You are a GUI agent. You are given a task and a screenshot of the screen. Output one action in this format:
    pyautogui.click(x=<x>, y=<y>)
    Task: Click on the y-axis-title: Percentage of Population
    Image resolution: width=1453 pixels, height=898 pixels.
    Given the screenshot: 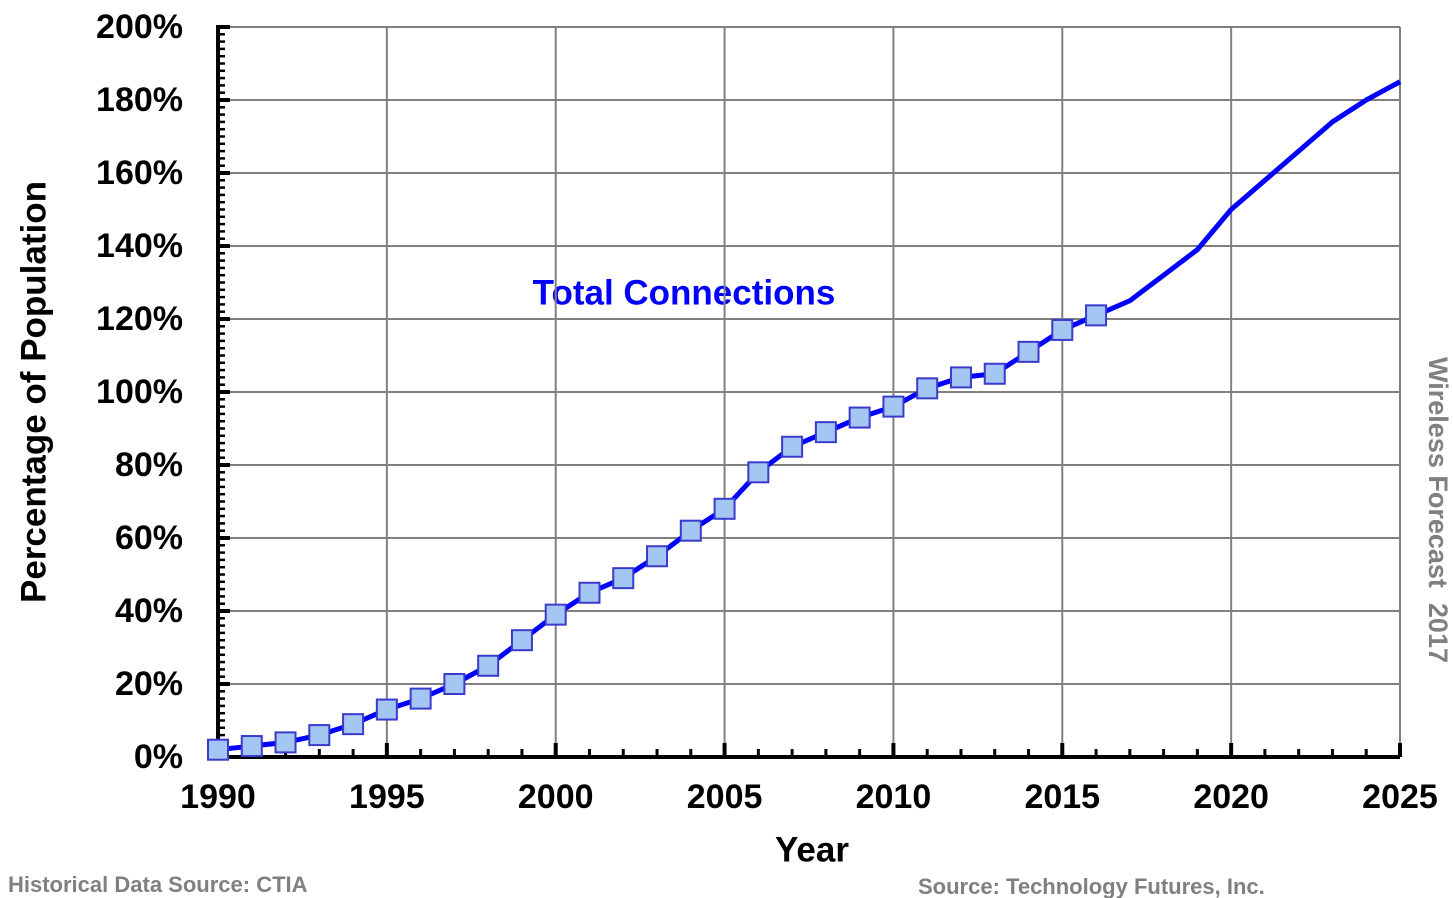 What is the action you would take?
    pyautogui.click(x=33, y=392)
    